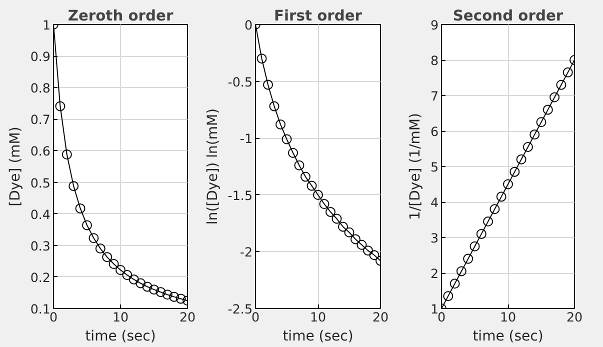 This screenshot has width=603, height=347. I want to click on y-tick-label: 9, so click(434, 25).